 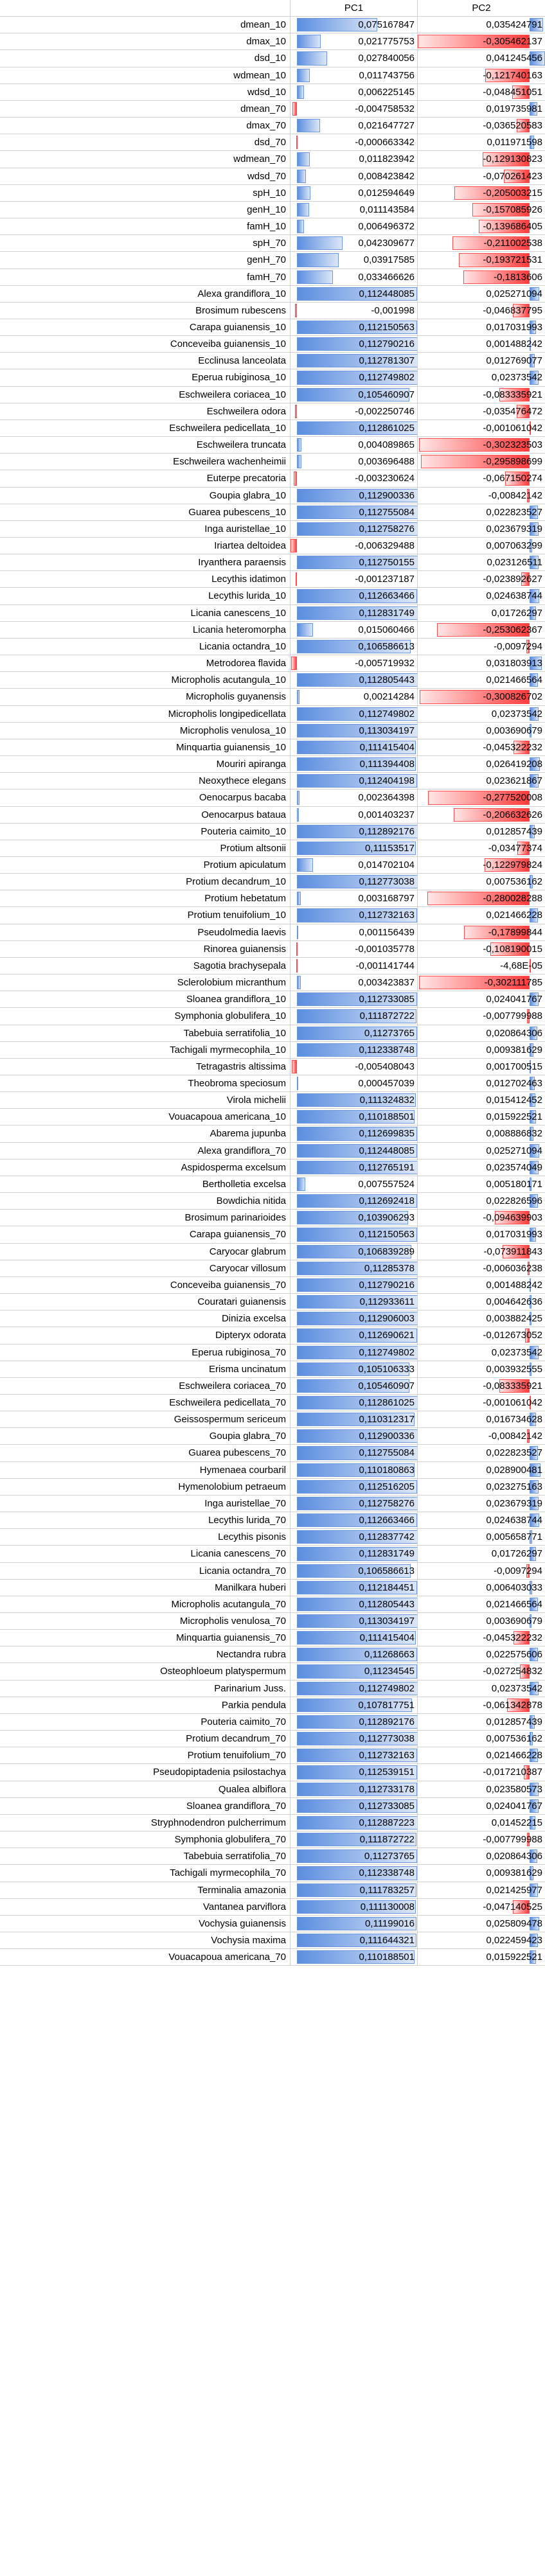 What do you see at coordinates (481, 1235) in the screenshot?
I see `pc2-cell: 0,017031993` at bounding box center [481, 1235].